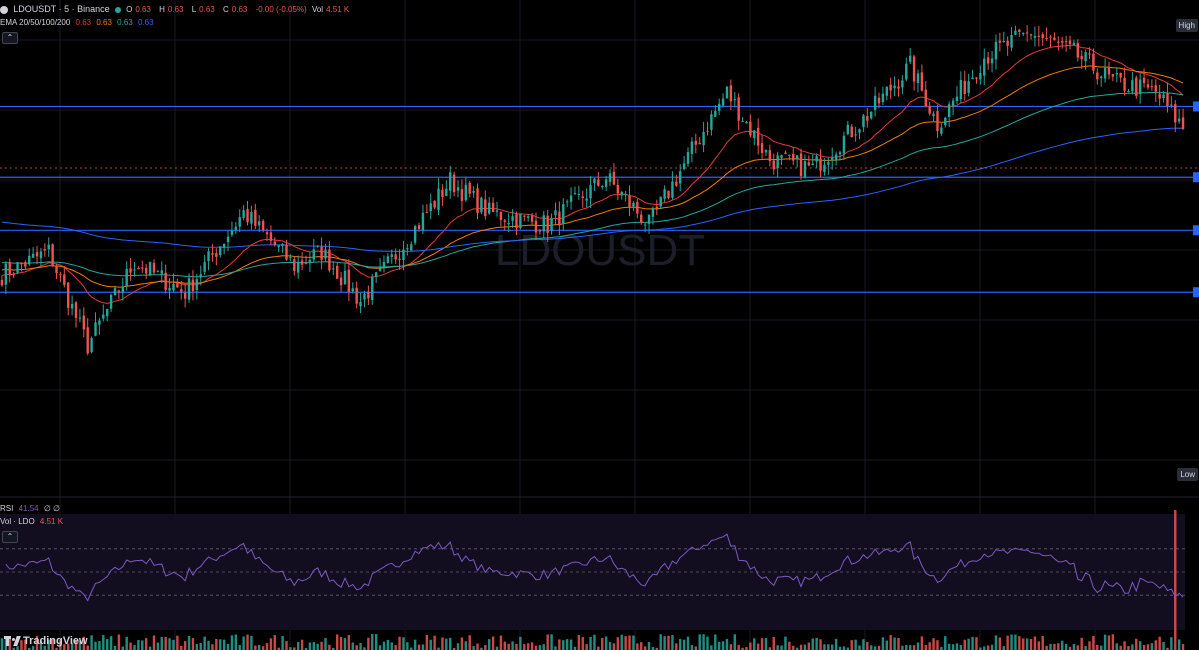 The height and width of the screenshot is (650, 1199). Describe the element at coordinates (46, 641) in the screenshot. I see `tradingview-logo: TradingView` at that location.